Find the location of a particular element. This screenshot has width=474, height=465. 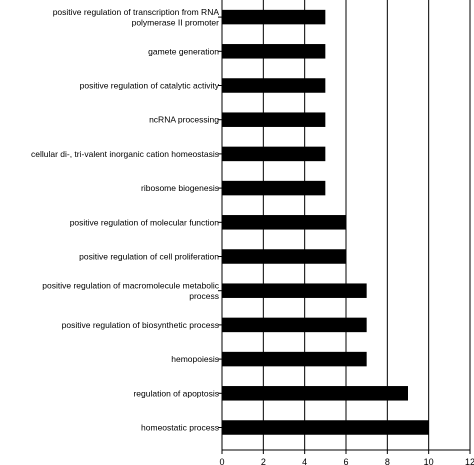

category-label: ncRNA processing is located at coordinates (184, 120).